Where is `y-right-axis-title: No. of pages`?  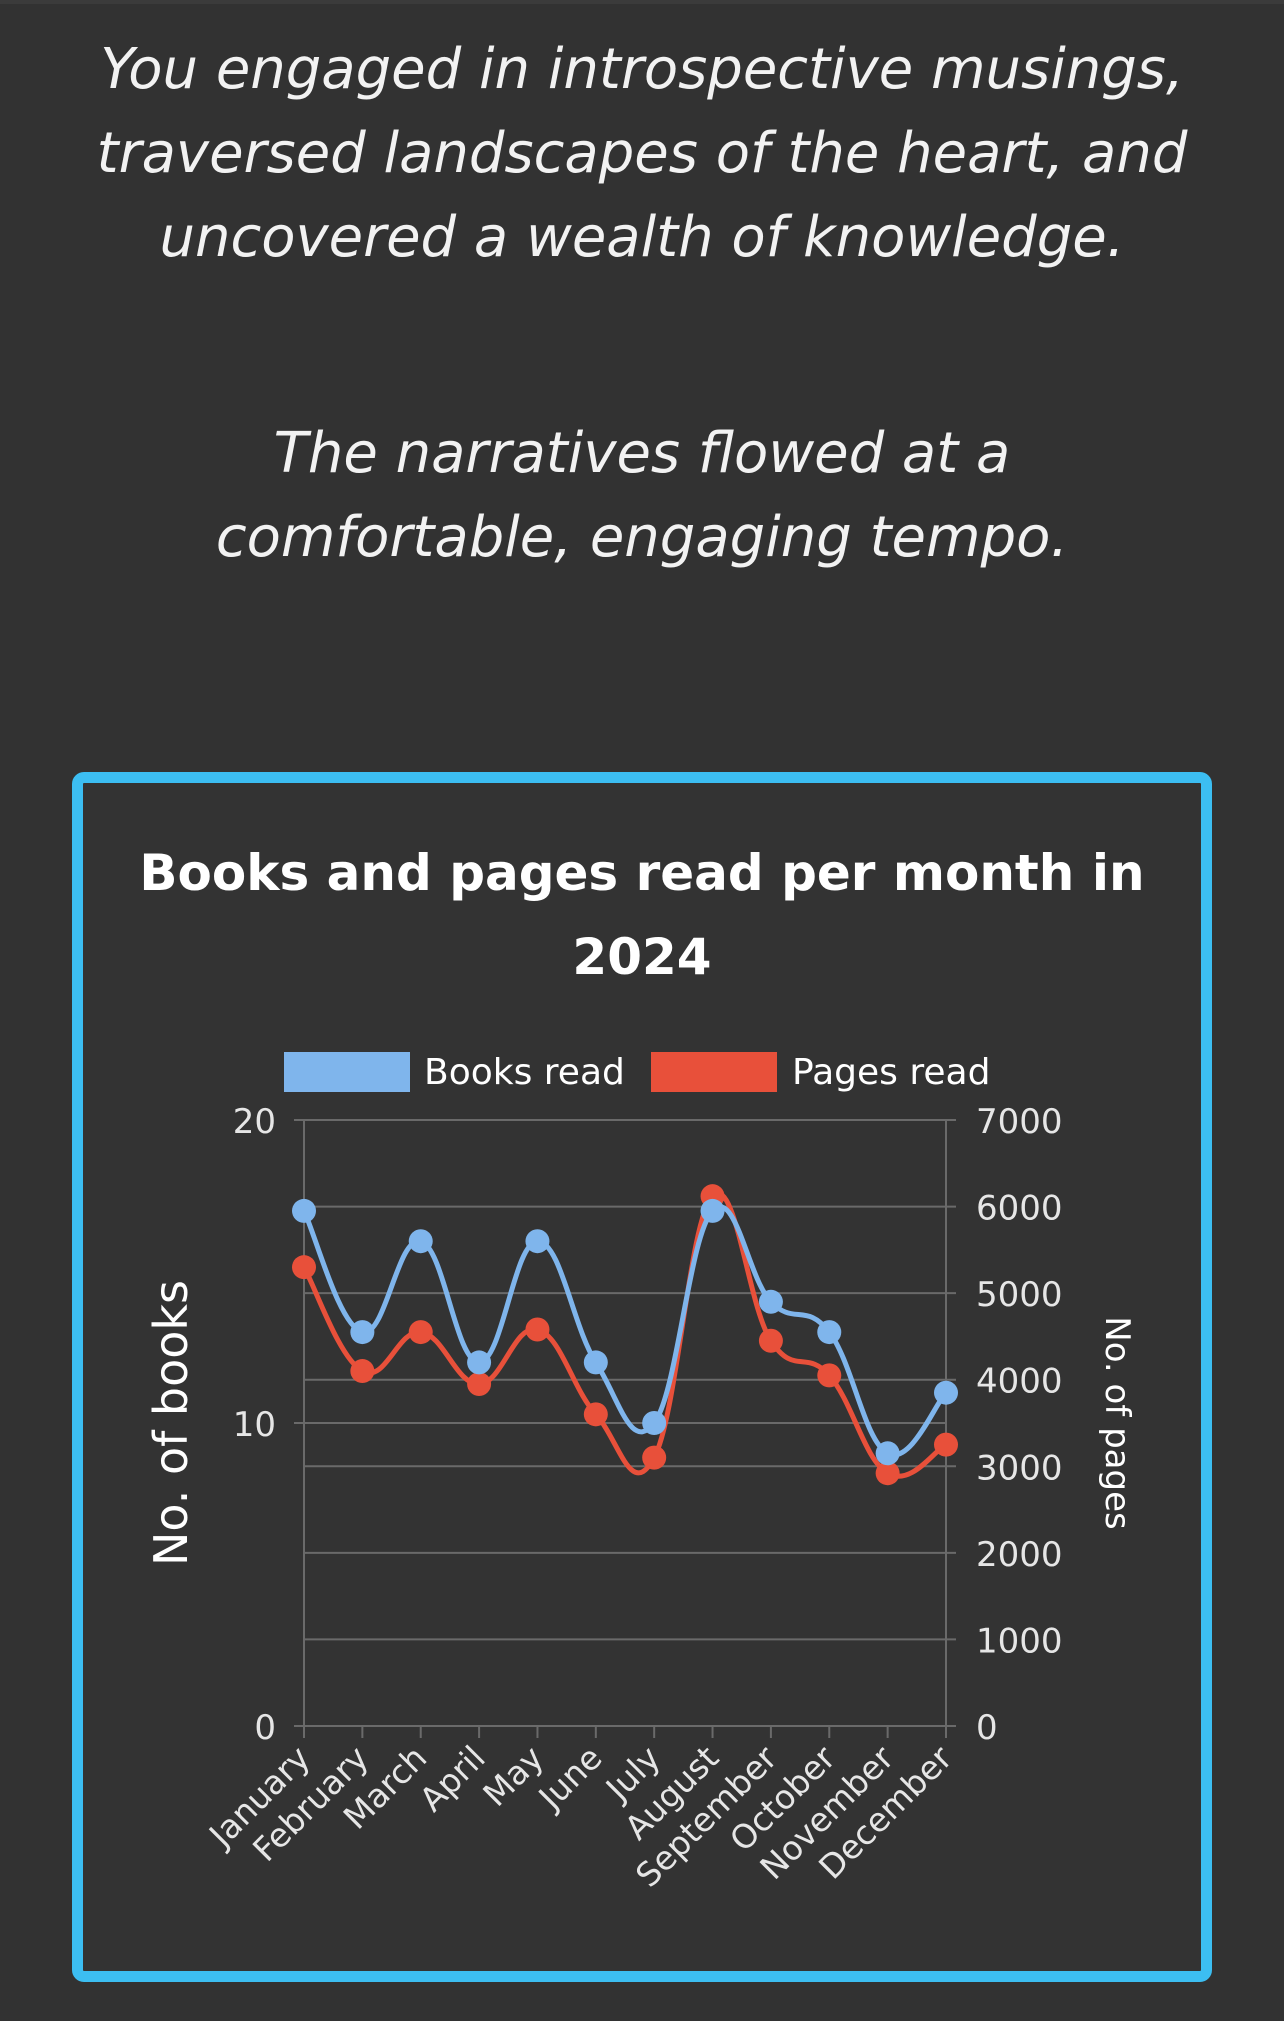
y-right-axis-title: No. of pages is located at coordinates (1117, 1422).